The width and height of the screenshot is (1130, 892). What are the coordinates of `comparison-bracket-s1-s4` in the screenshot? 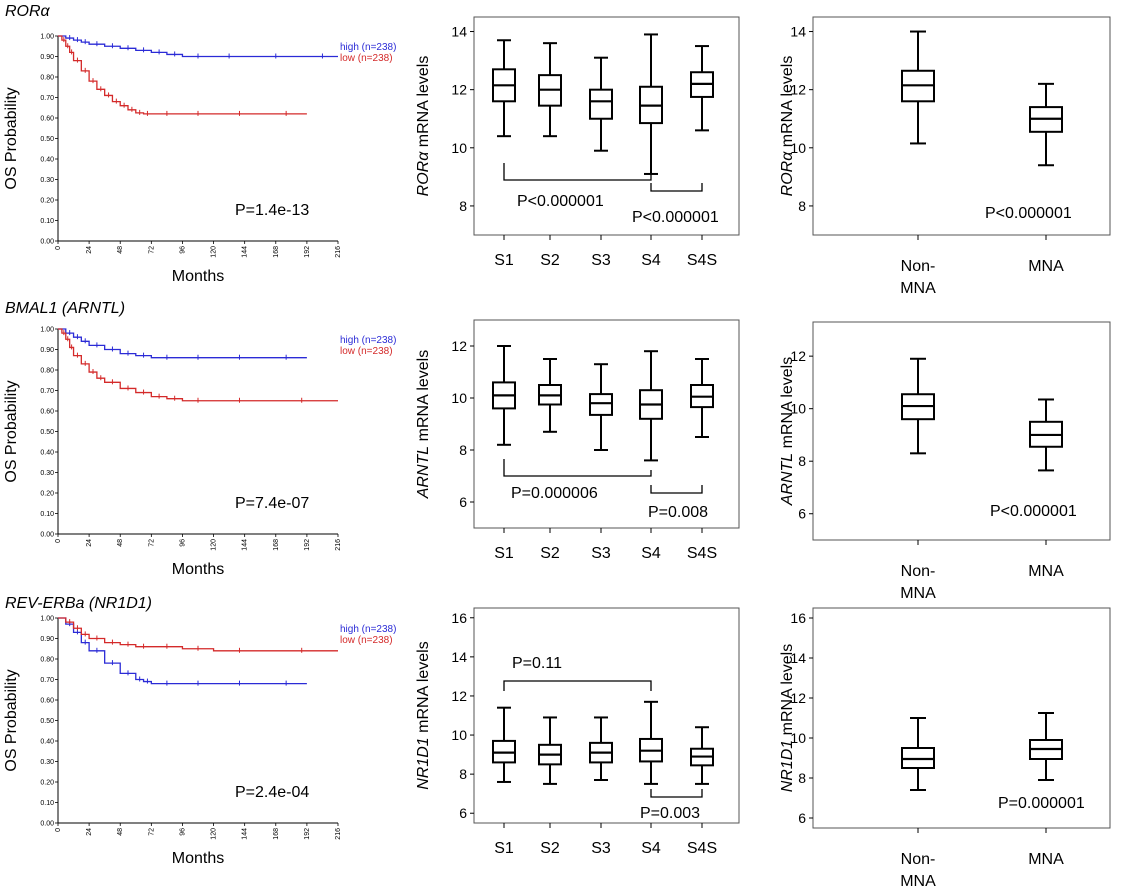 It's located at (577, 468).